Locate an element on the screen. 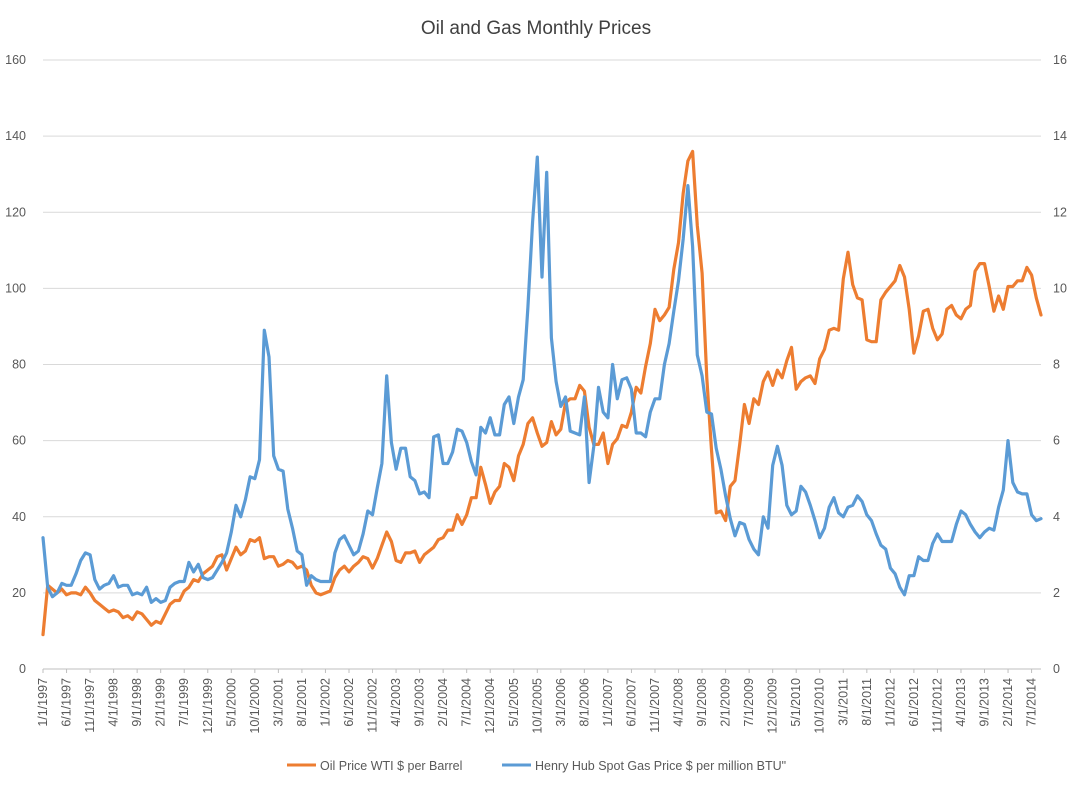 The height and width of the screenshot is (785, 1077). x-tick-label: 9/1/2013 is located at coordinates (985, 702).